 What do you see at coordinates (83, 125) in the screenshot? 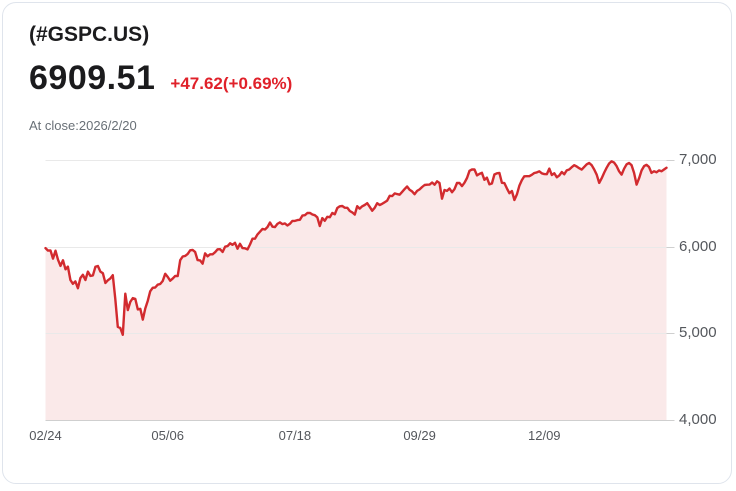
I see `close-timestamp: At close:2026/2/20` at bounding box center [83, 125].